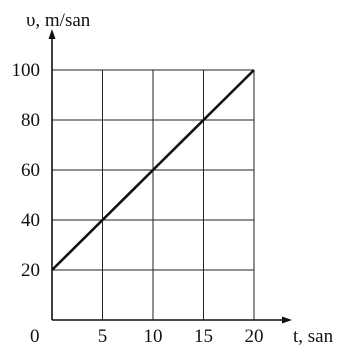 This screenshot has height=353, width=349. Describe the element at coordinates (103, 336) in the screenshot. I see `x-tick-label: 5` at that location.